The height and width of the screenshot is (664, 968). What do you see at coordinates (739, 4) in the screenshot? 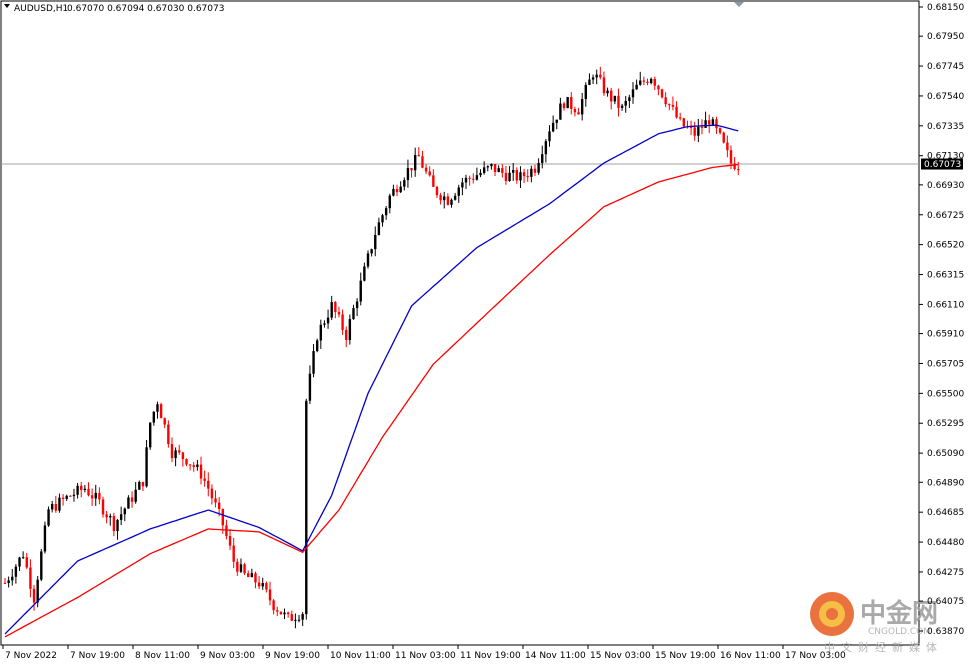
I see `shift-marker-icon` at bounding box center [739, 4].